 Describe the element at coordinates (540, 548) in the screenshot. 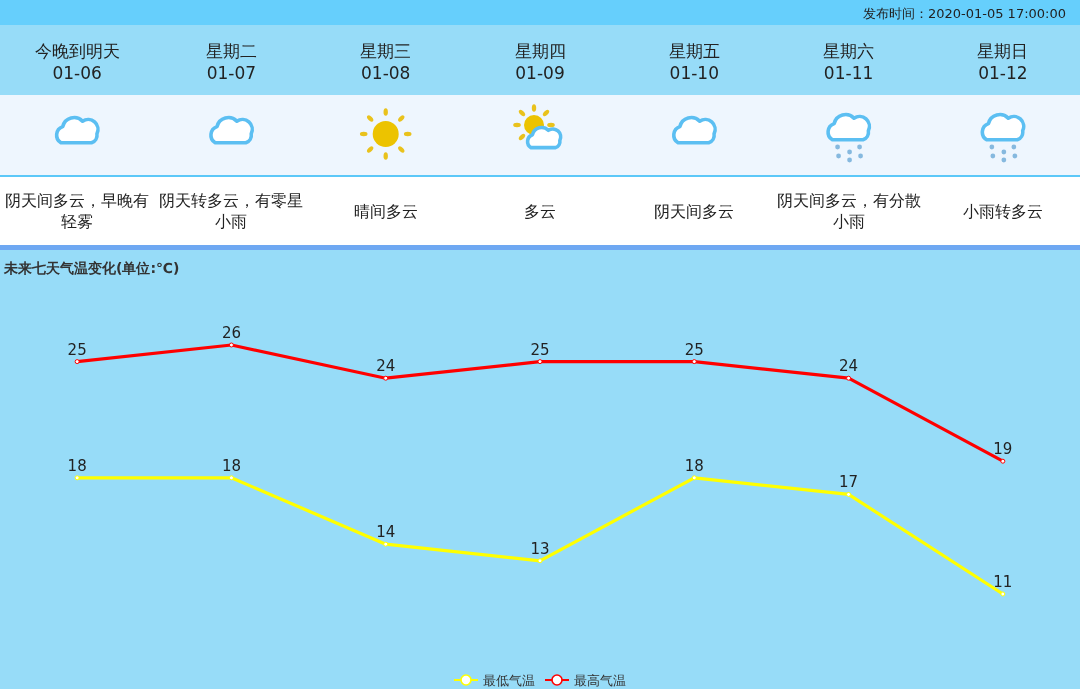

I see `data-label: 13` at that location.